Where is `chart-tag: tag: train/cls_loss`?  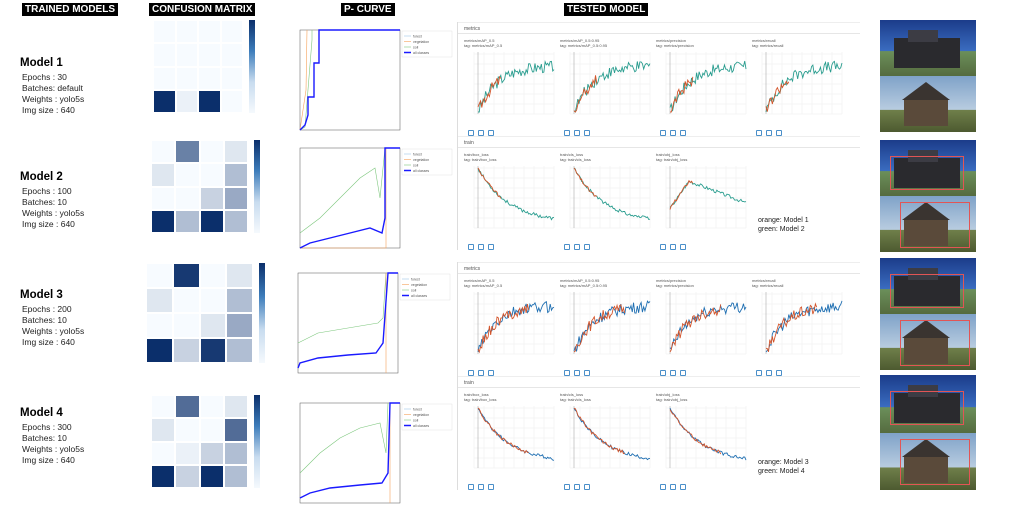
chart-tag: tag: train/cls_loss is located at coordinates (575, 159).